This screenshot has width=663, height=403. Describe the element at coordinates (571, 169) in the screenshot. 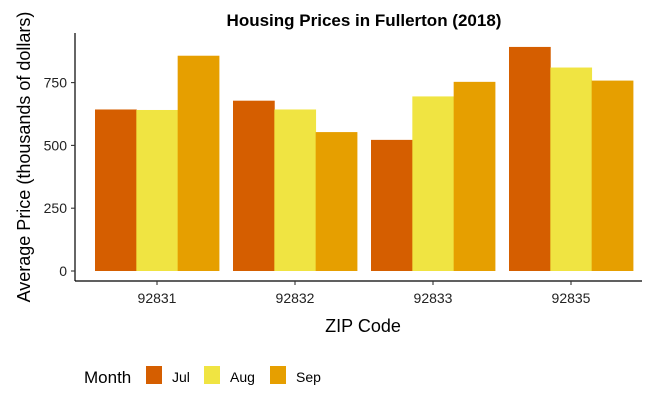

I see `bar-92835-aug` at that location.